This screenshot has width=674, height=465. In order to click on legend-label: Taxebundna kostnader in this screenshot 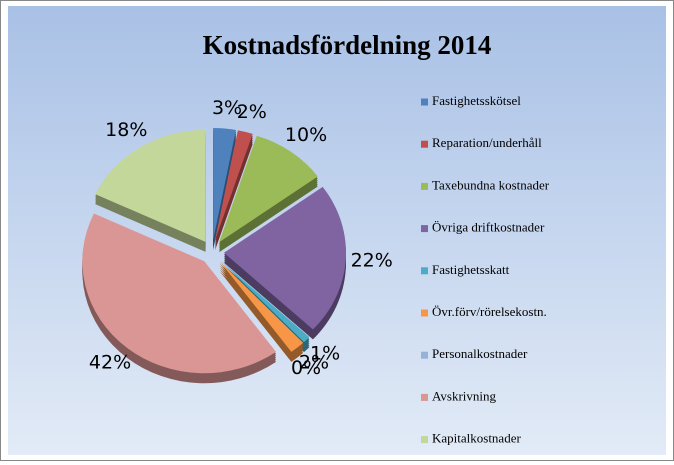, I will do `click(491, 184)`.